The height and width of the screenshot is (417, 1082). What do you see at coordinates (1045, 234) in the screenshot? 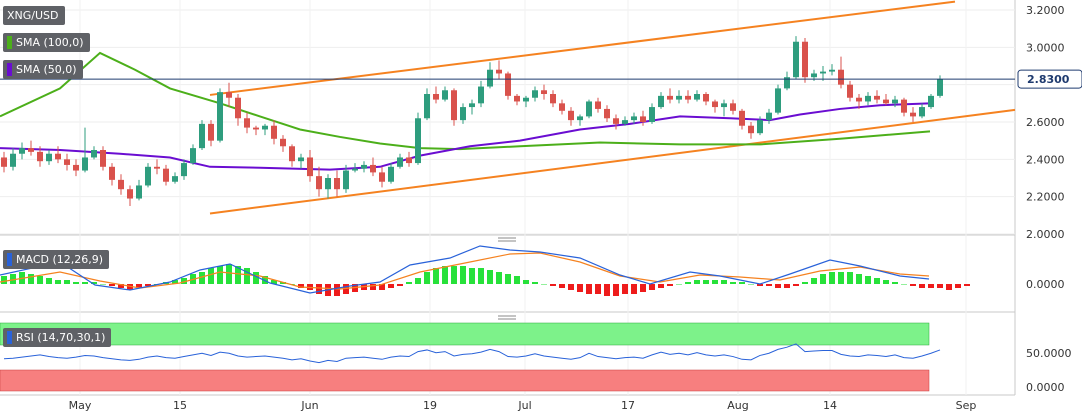
I see `y-tick-label: 2.0000` at bounding box center [1045, 234].